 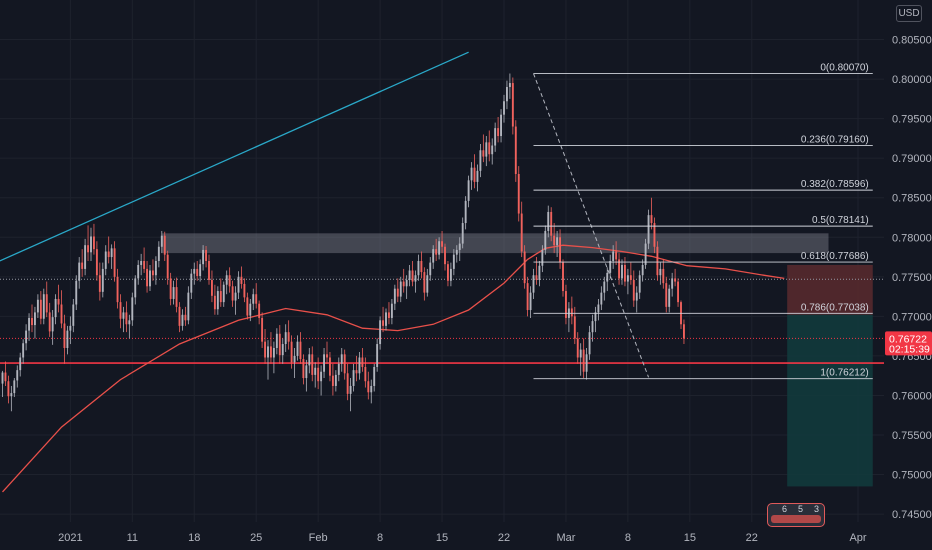 What do you see at coordinates (912, 515) in the screenshot?
I see `y-axis-tick-label: 0.74500` at bounding box center [912, 515].